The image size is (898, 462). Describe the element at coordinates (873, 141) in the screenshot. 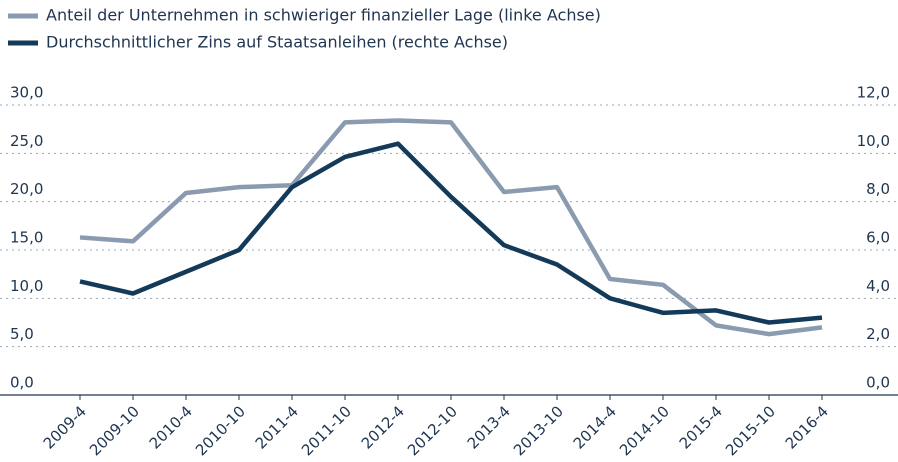

I see `y2-tick-label: 10,0` at that location.